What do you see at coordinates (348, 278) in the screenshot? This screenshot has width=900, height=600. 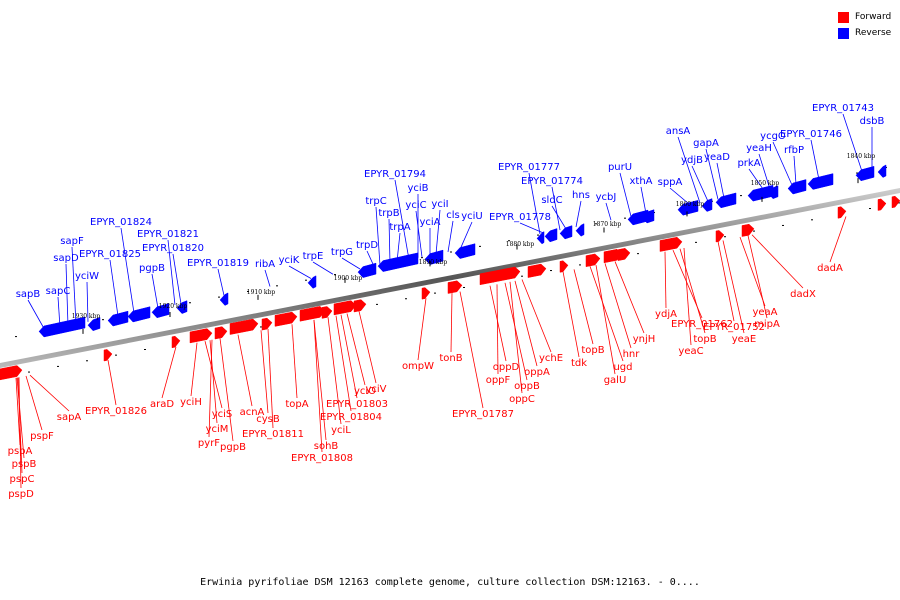 I see `tick-label: 1900 kbp` at bounding box center [348, 278].